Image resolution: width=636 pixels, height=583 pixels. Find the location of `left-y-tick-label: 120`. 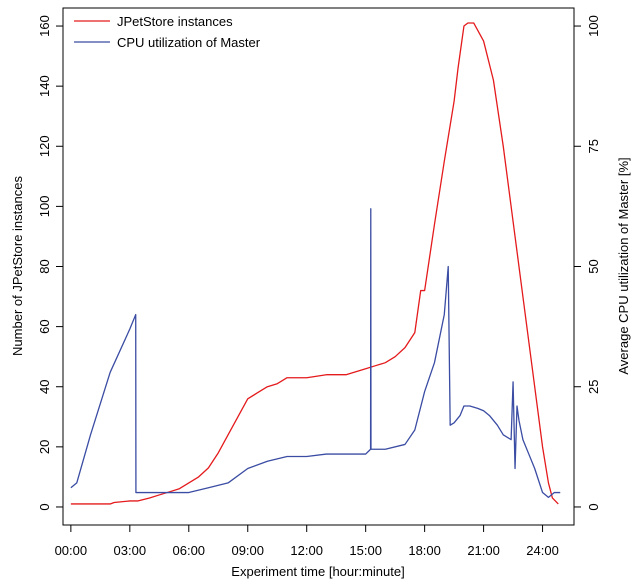

left-y-tick-label: 120 is located at coordinates (44, 146).